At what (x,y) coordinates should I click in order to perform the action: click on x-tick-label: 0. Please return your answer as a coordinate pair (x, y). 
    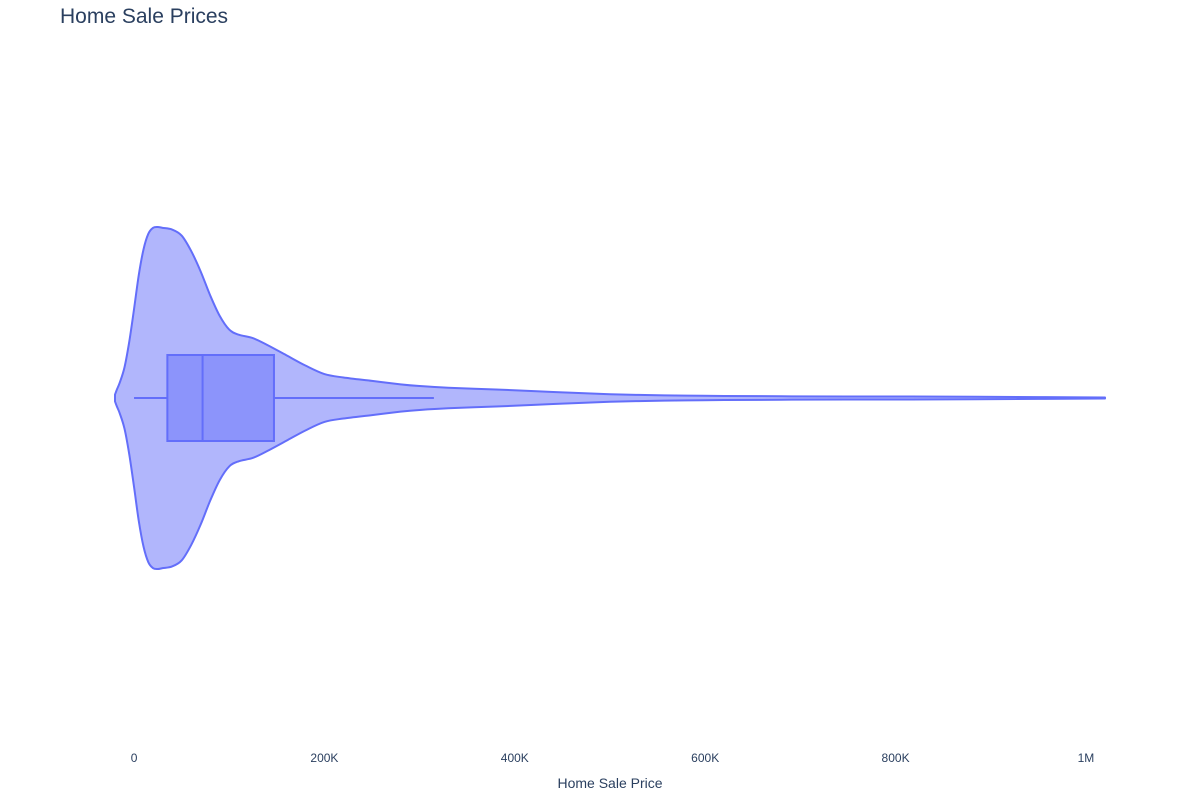
    Looking at the image, I should click on (134, 758).